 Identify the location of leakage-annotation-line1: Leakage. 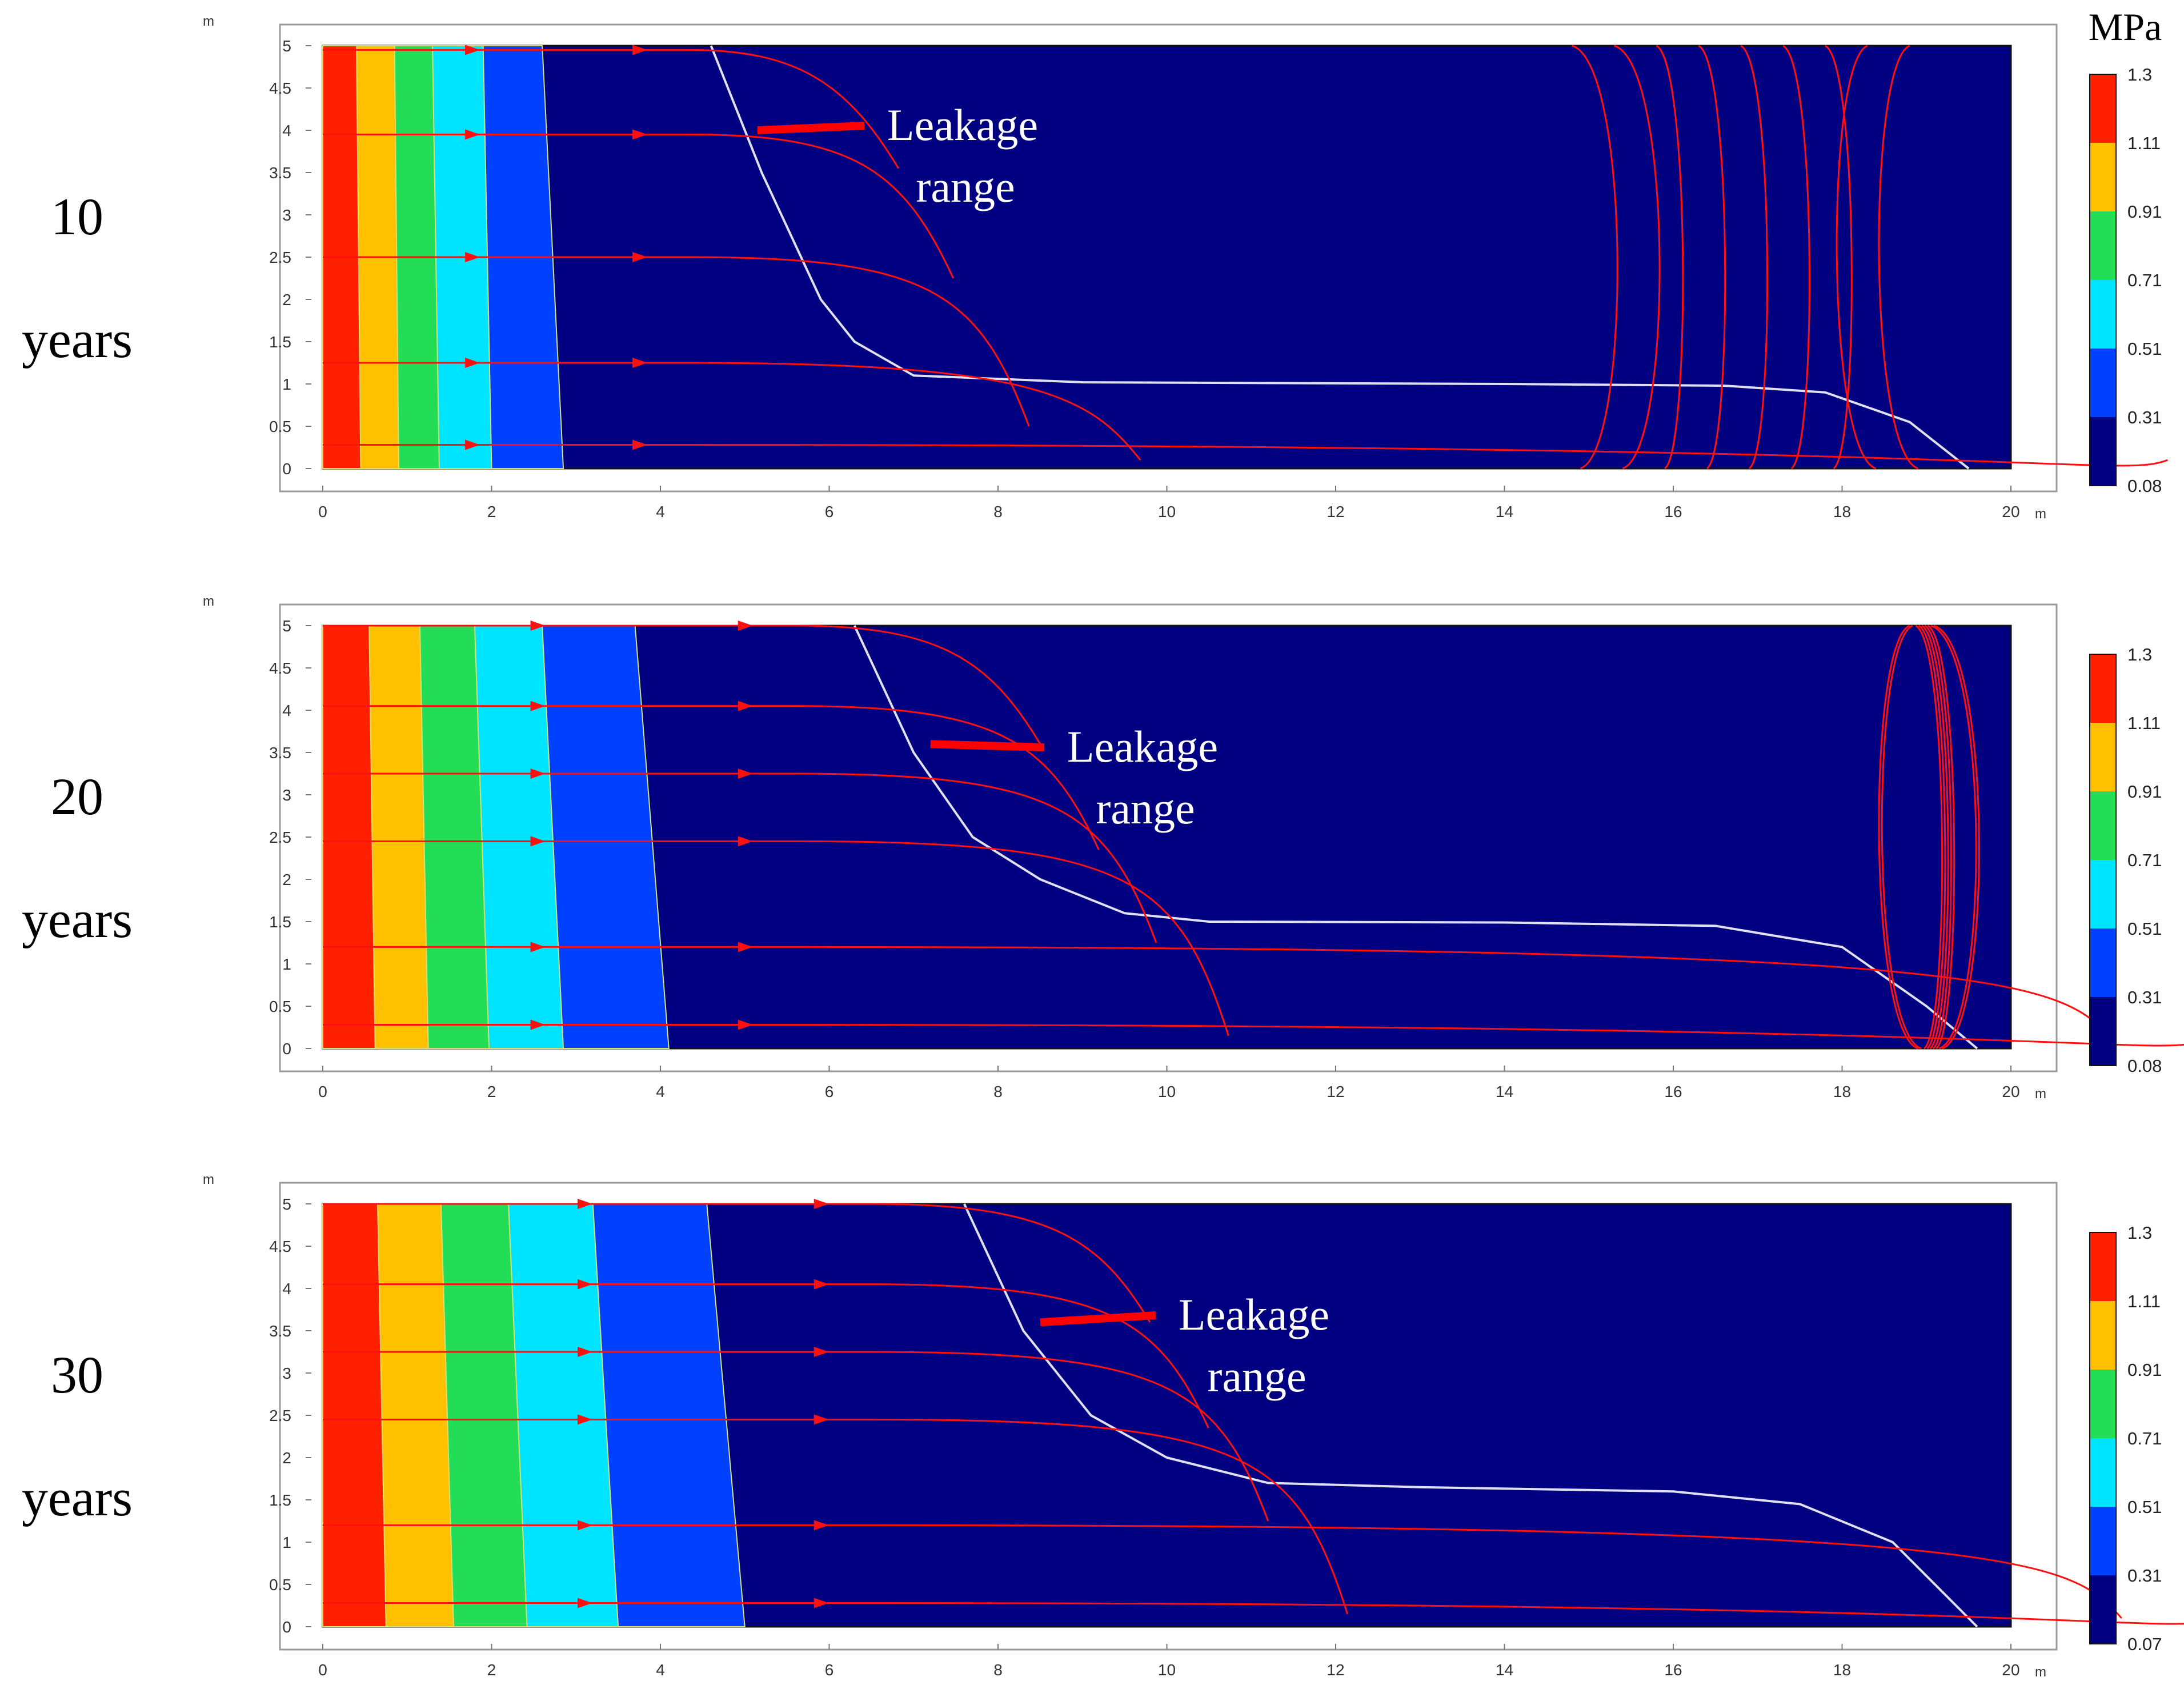
(1142, 746).